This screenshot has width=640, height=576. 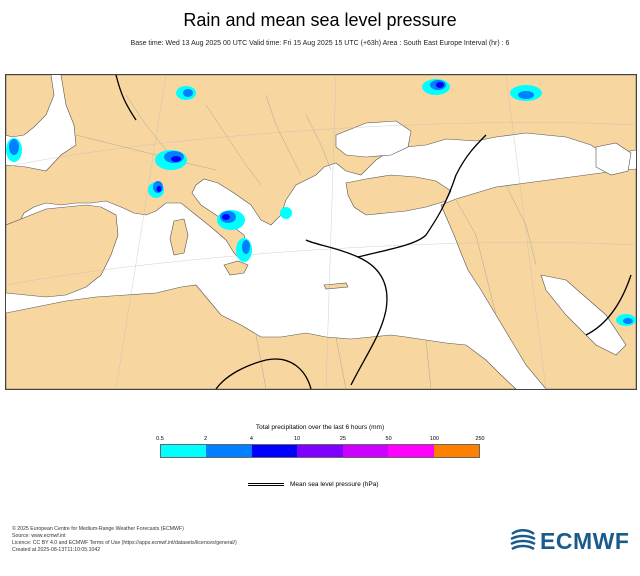 I want to click on pressure-legend: Mean sea level pressure (hPa), so click(x=313, y=484).